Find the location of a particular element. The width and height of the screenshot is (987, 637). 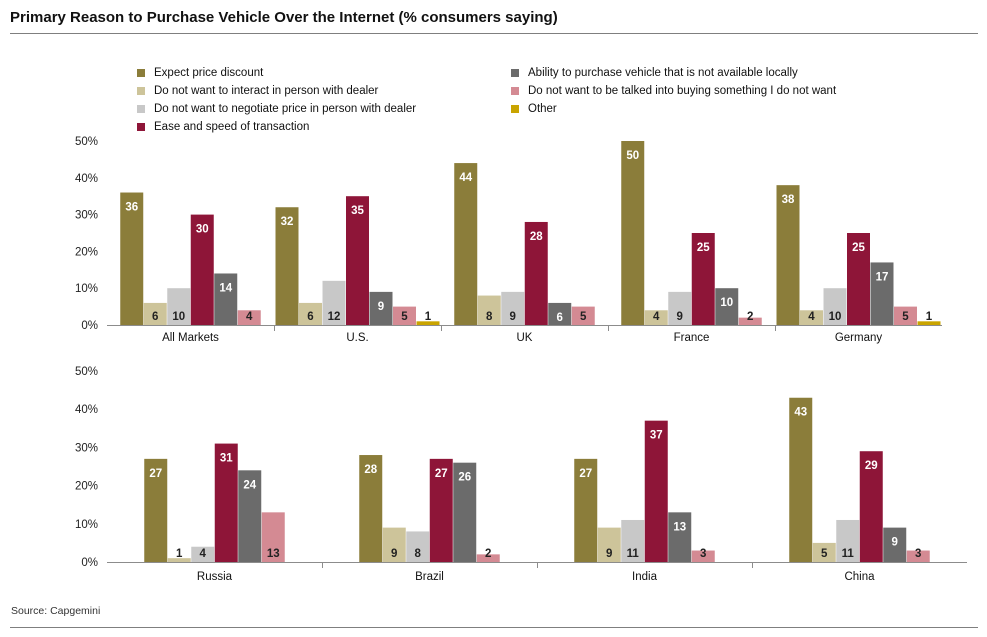

data-label: 35 is located at coordinates (357, 211).